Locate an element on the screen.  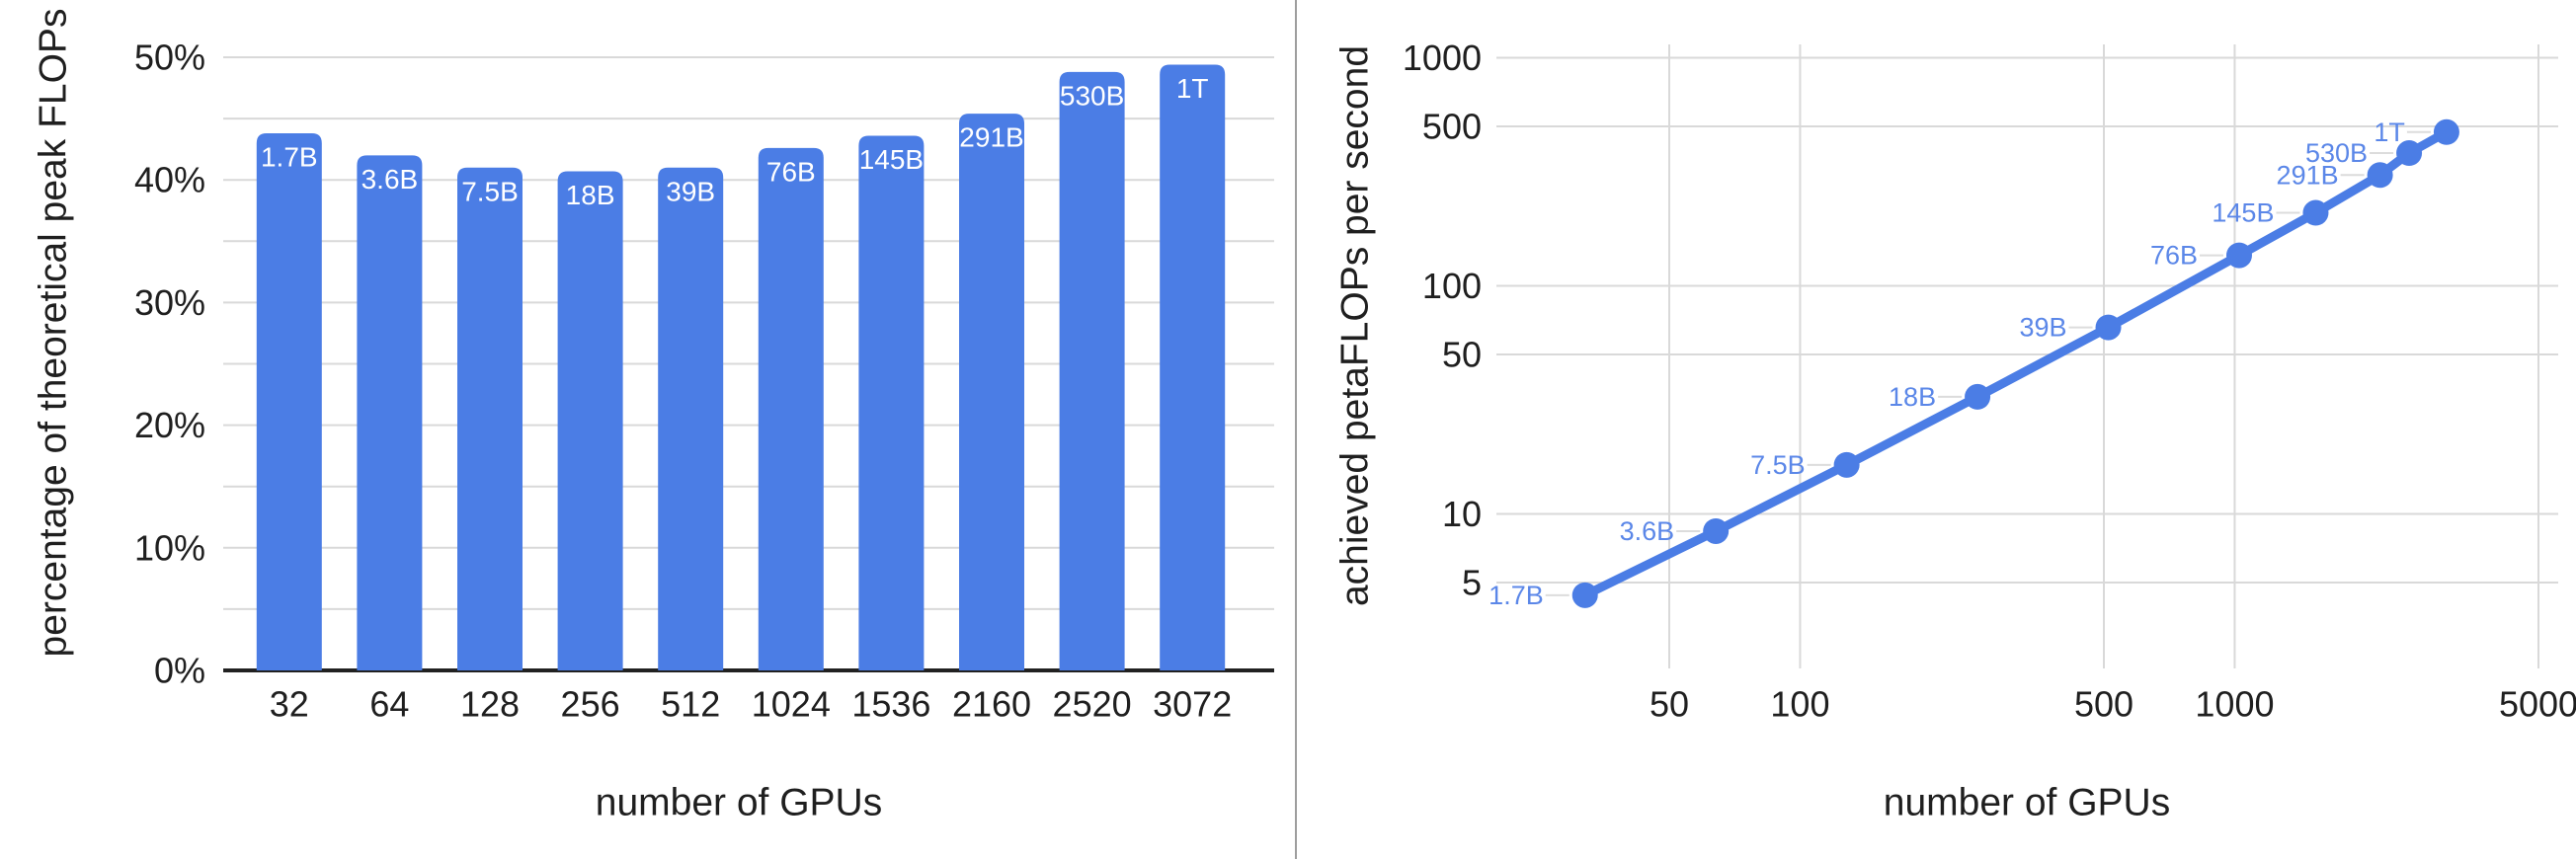
point-label: 76B is located at coordinates (2174, 256).